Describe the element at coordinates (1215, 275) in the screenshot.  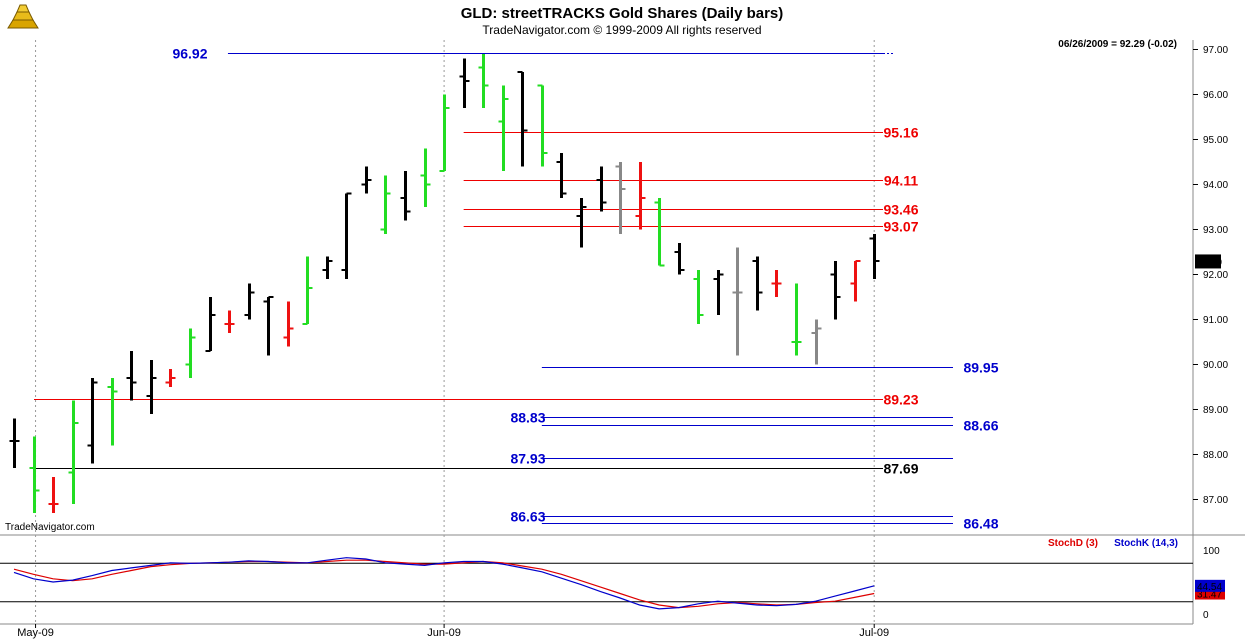
I see `y-tick-label-92.00: 92.00` at that location.